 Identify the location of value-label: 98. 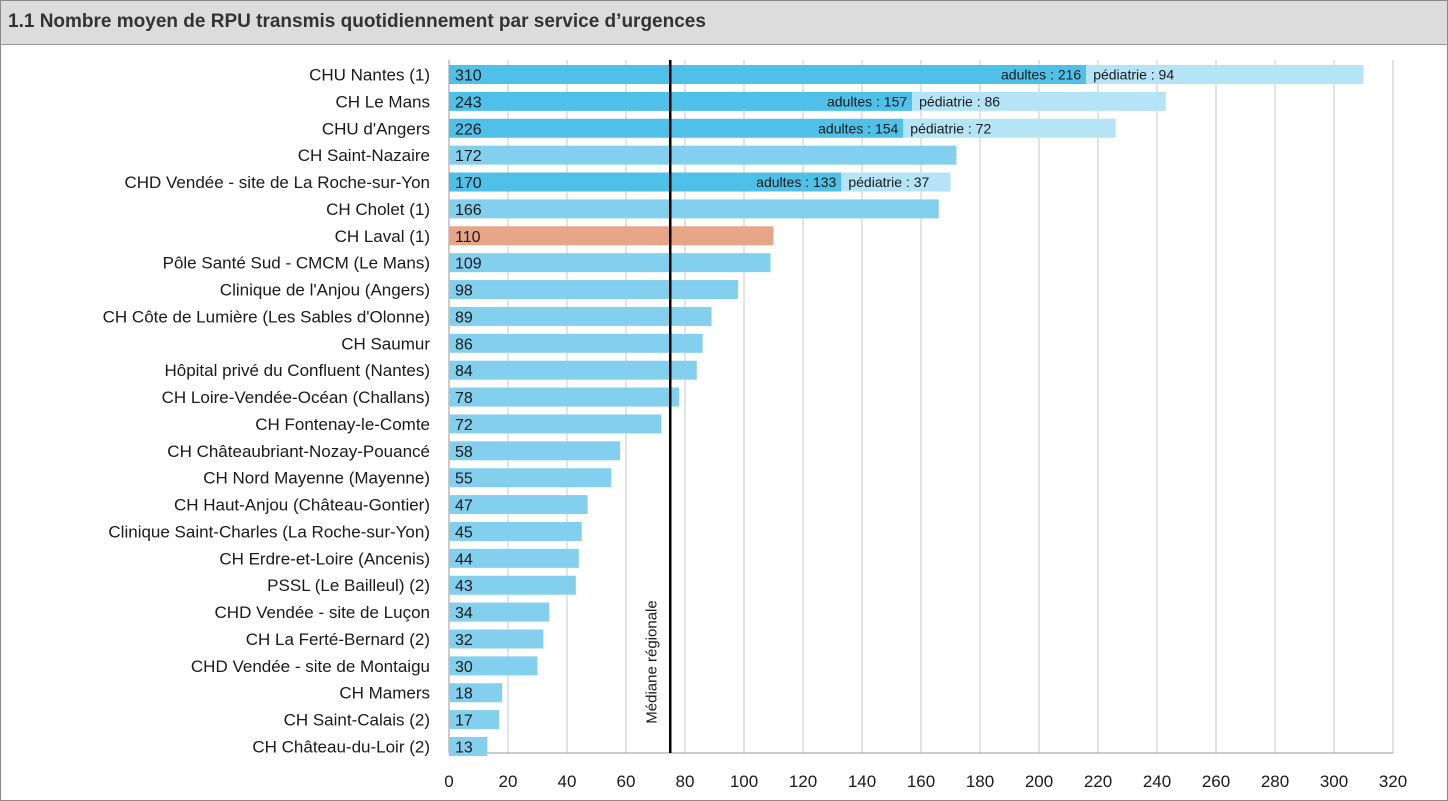
(464, 291).